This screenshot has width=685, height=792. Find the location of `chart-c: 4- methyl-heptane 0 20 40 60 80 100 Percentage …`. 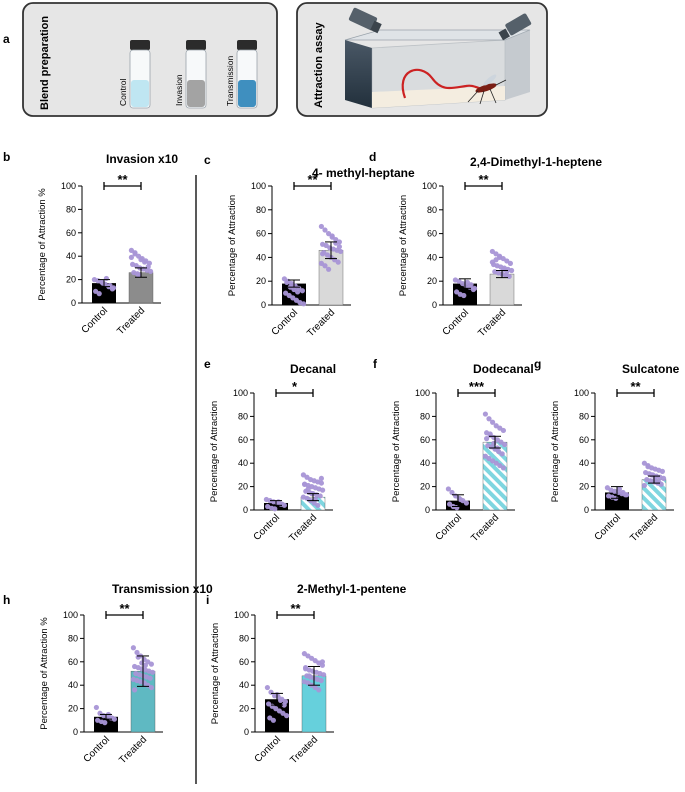

chart-c: 4- methyl-heptane 0 20 40 60 80 100 Percentage … is located at coordinates (321, 252).